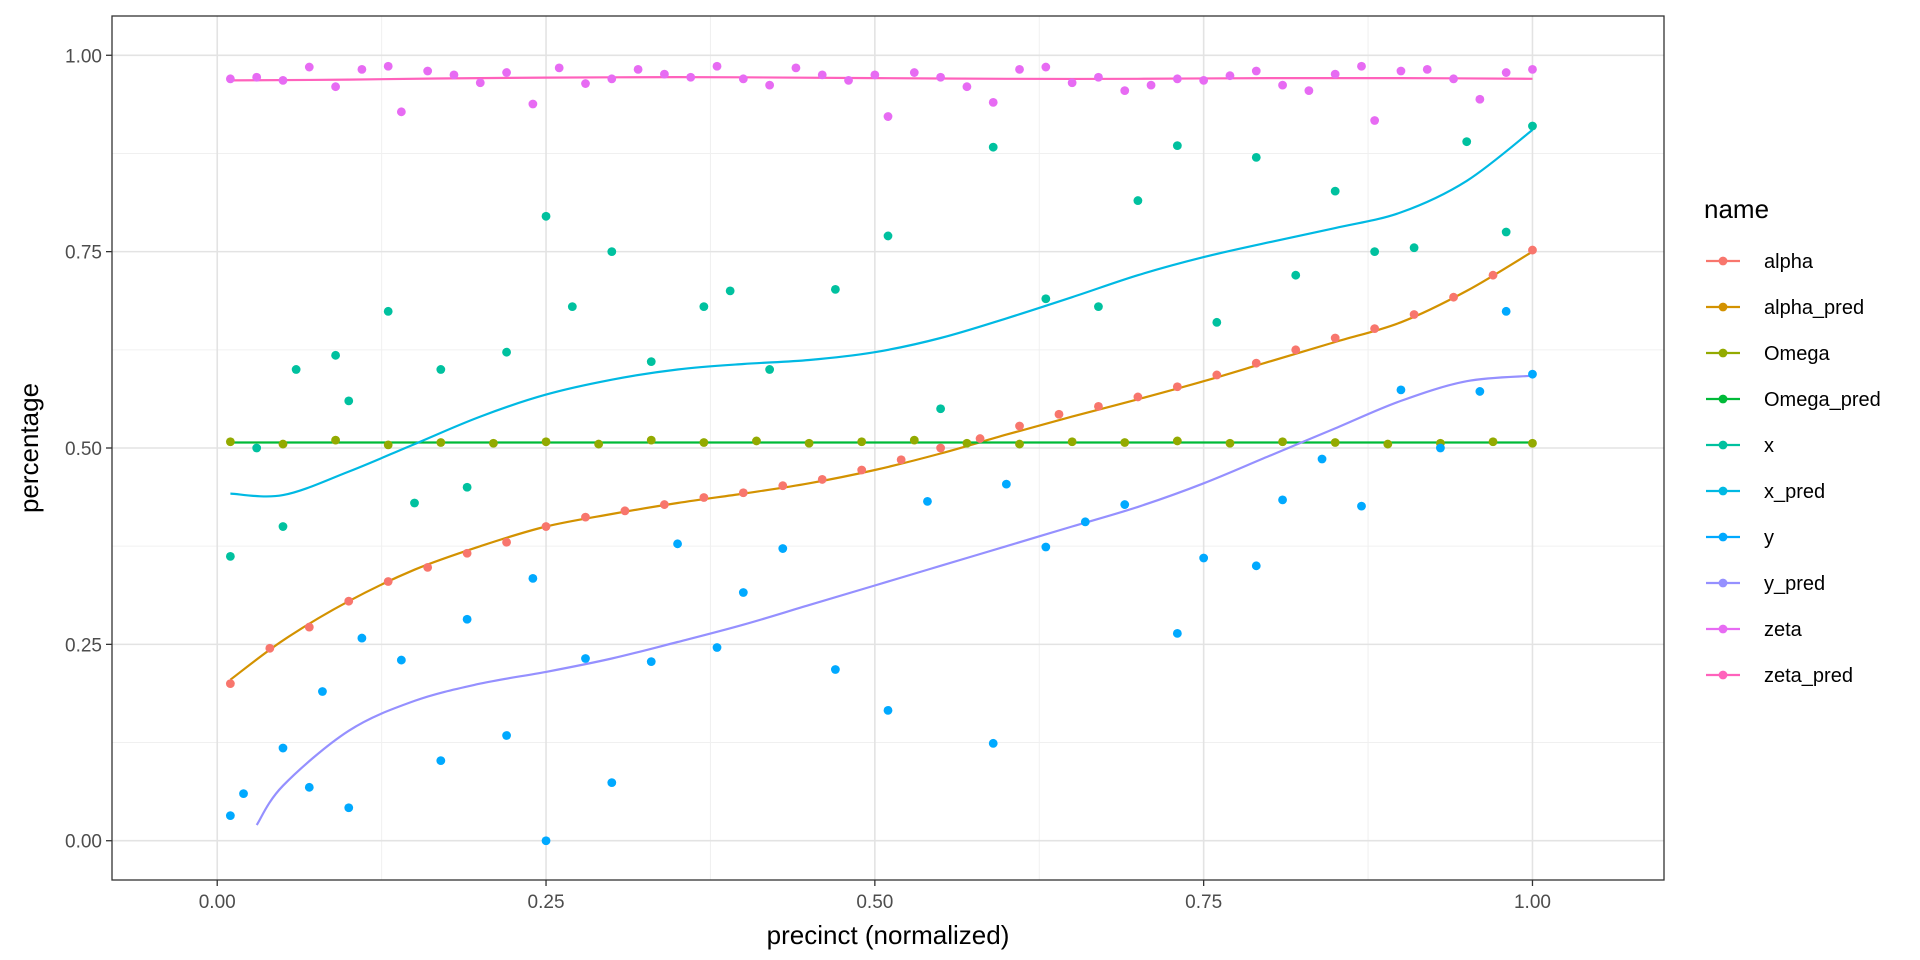 This screenshot has width=1920, height=960. Describe the element at coordinates (1814, 308) in the screenshot. I see `legend-label: alpha_pred` at that location.